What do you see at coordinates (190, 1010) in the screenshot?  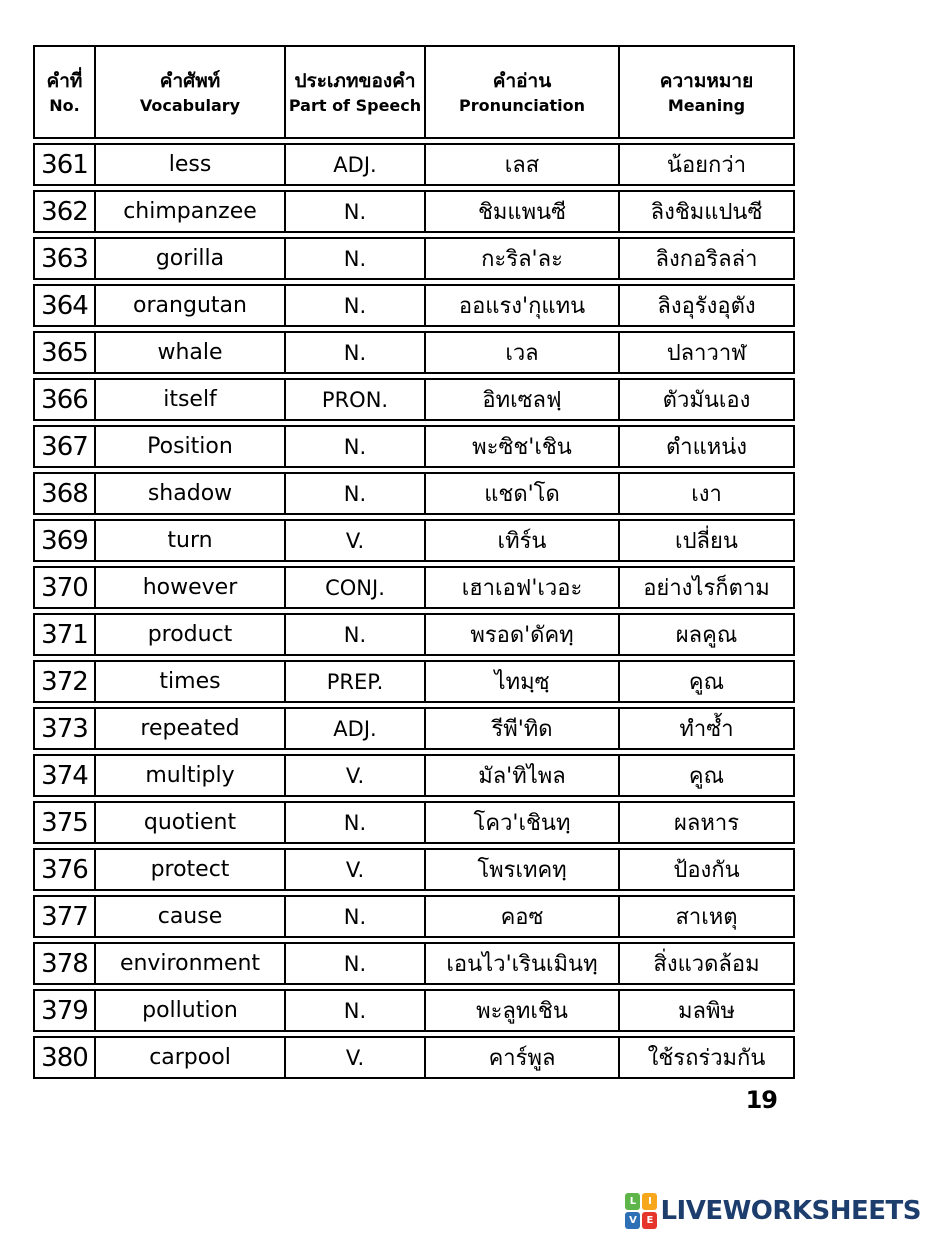 I see `cell-vocabulary: pollution` at bounding box center [190, 1010].